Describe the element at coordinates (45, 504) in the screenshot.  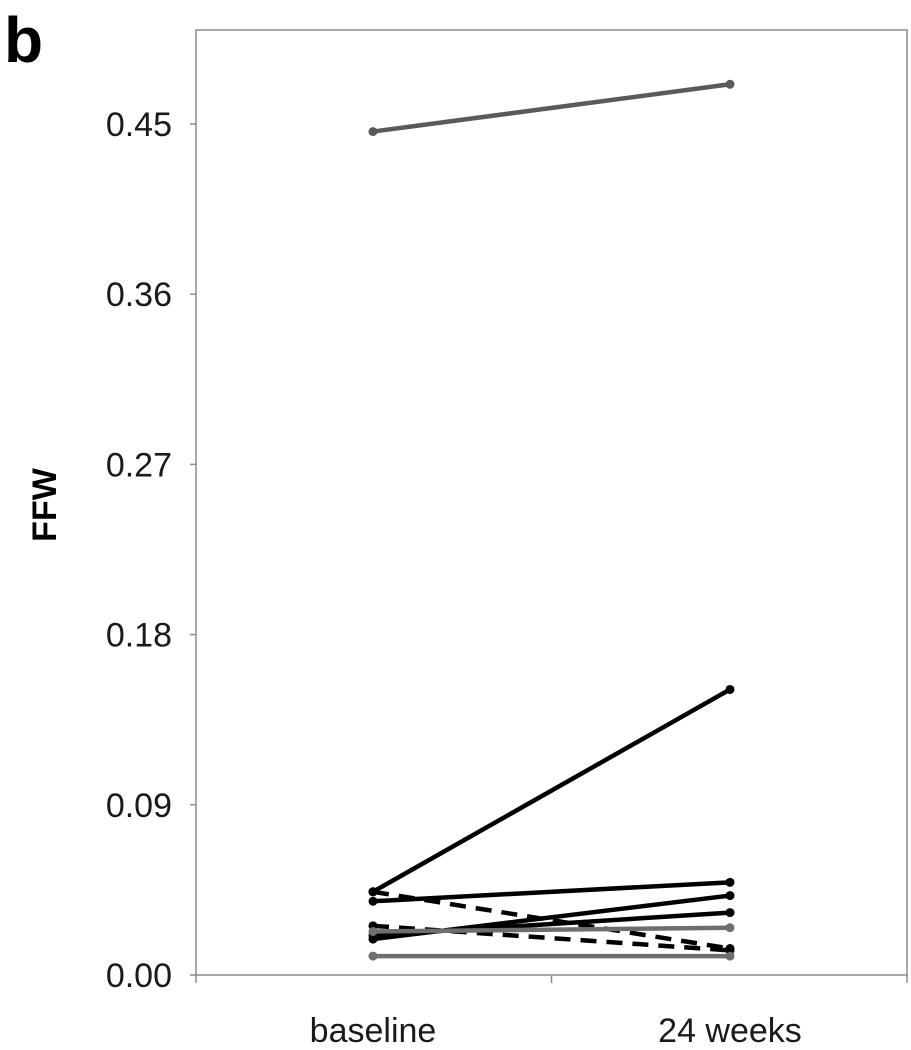
I see `y-axis-title: FFW` at that location.